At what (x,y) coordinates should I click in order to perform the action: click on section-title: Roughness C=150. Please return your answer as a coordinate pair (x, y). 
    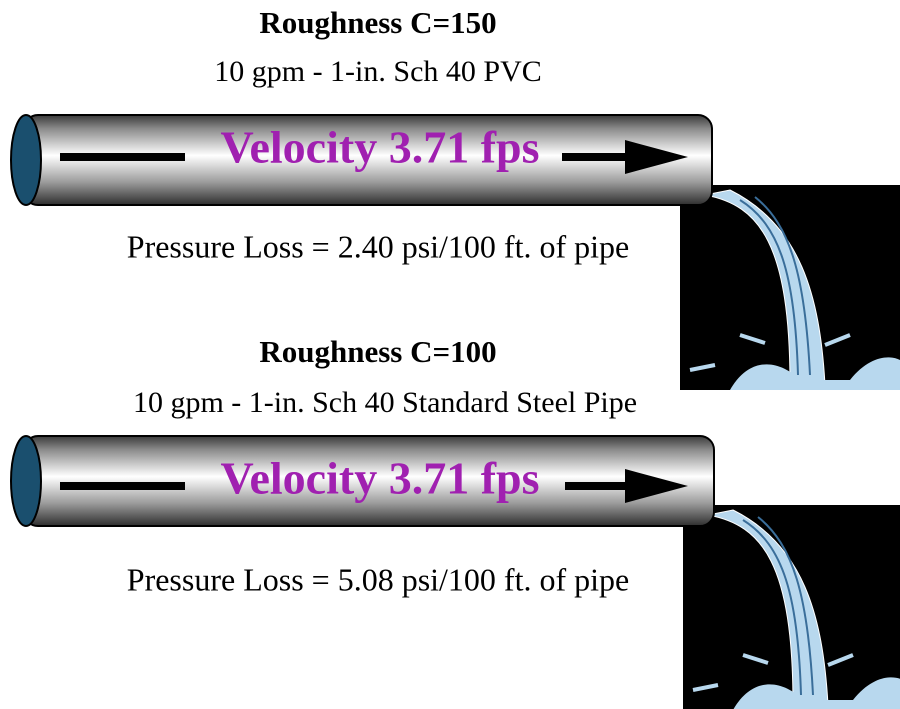
    Looking at the image, I should click on (377, 22).